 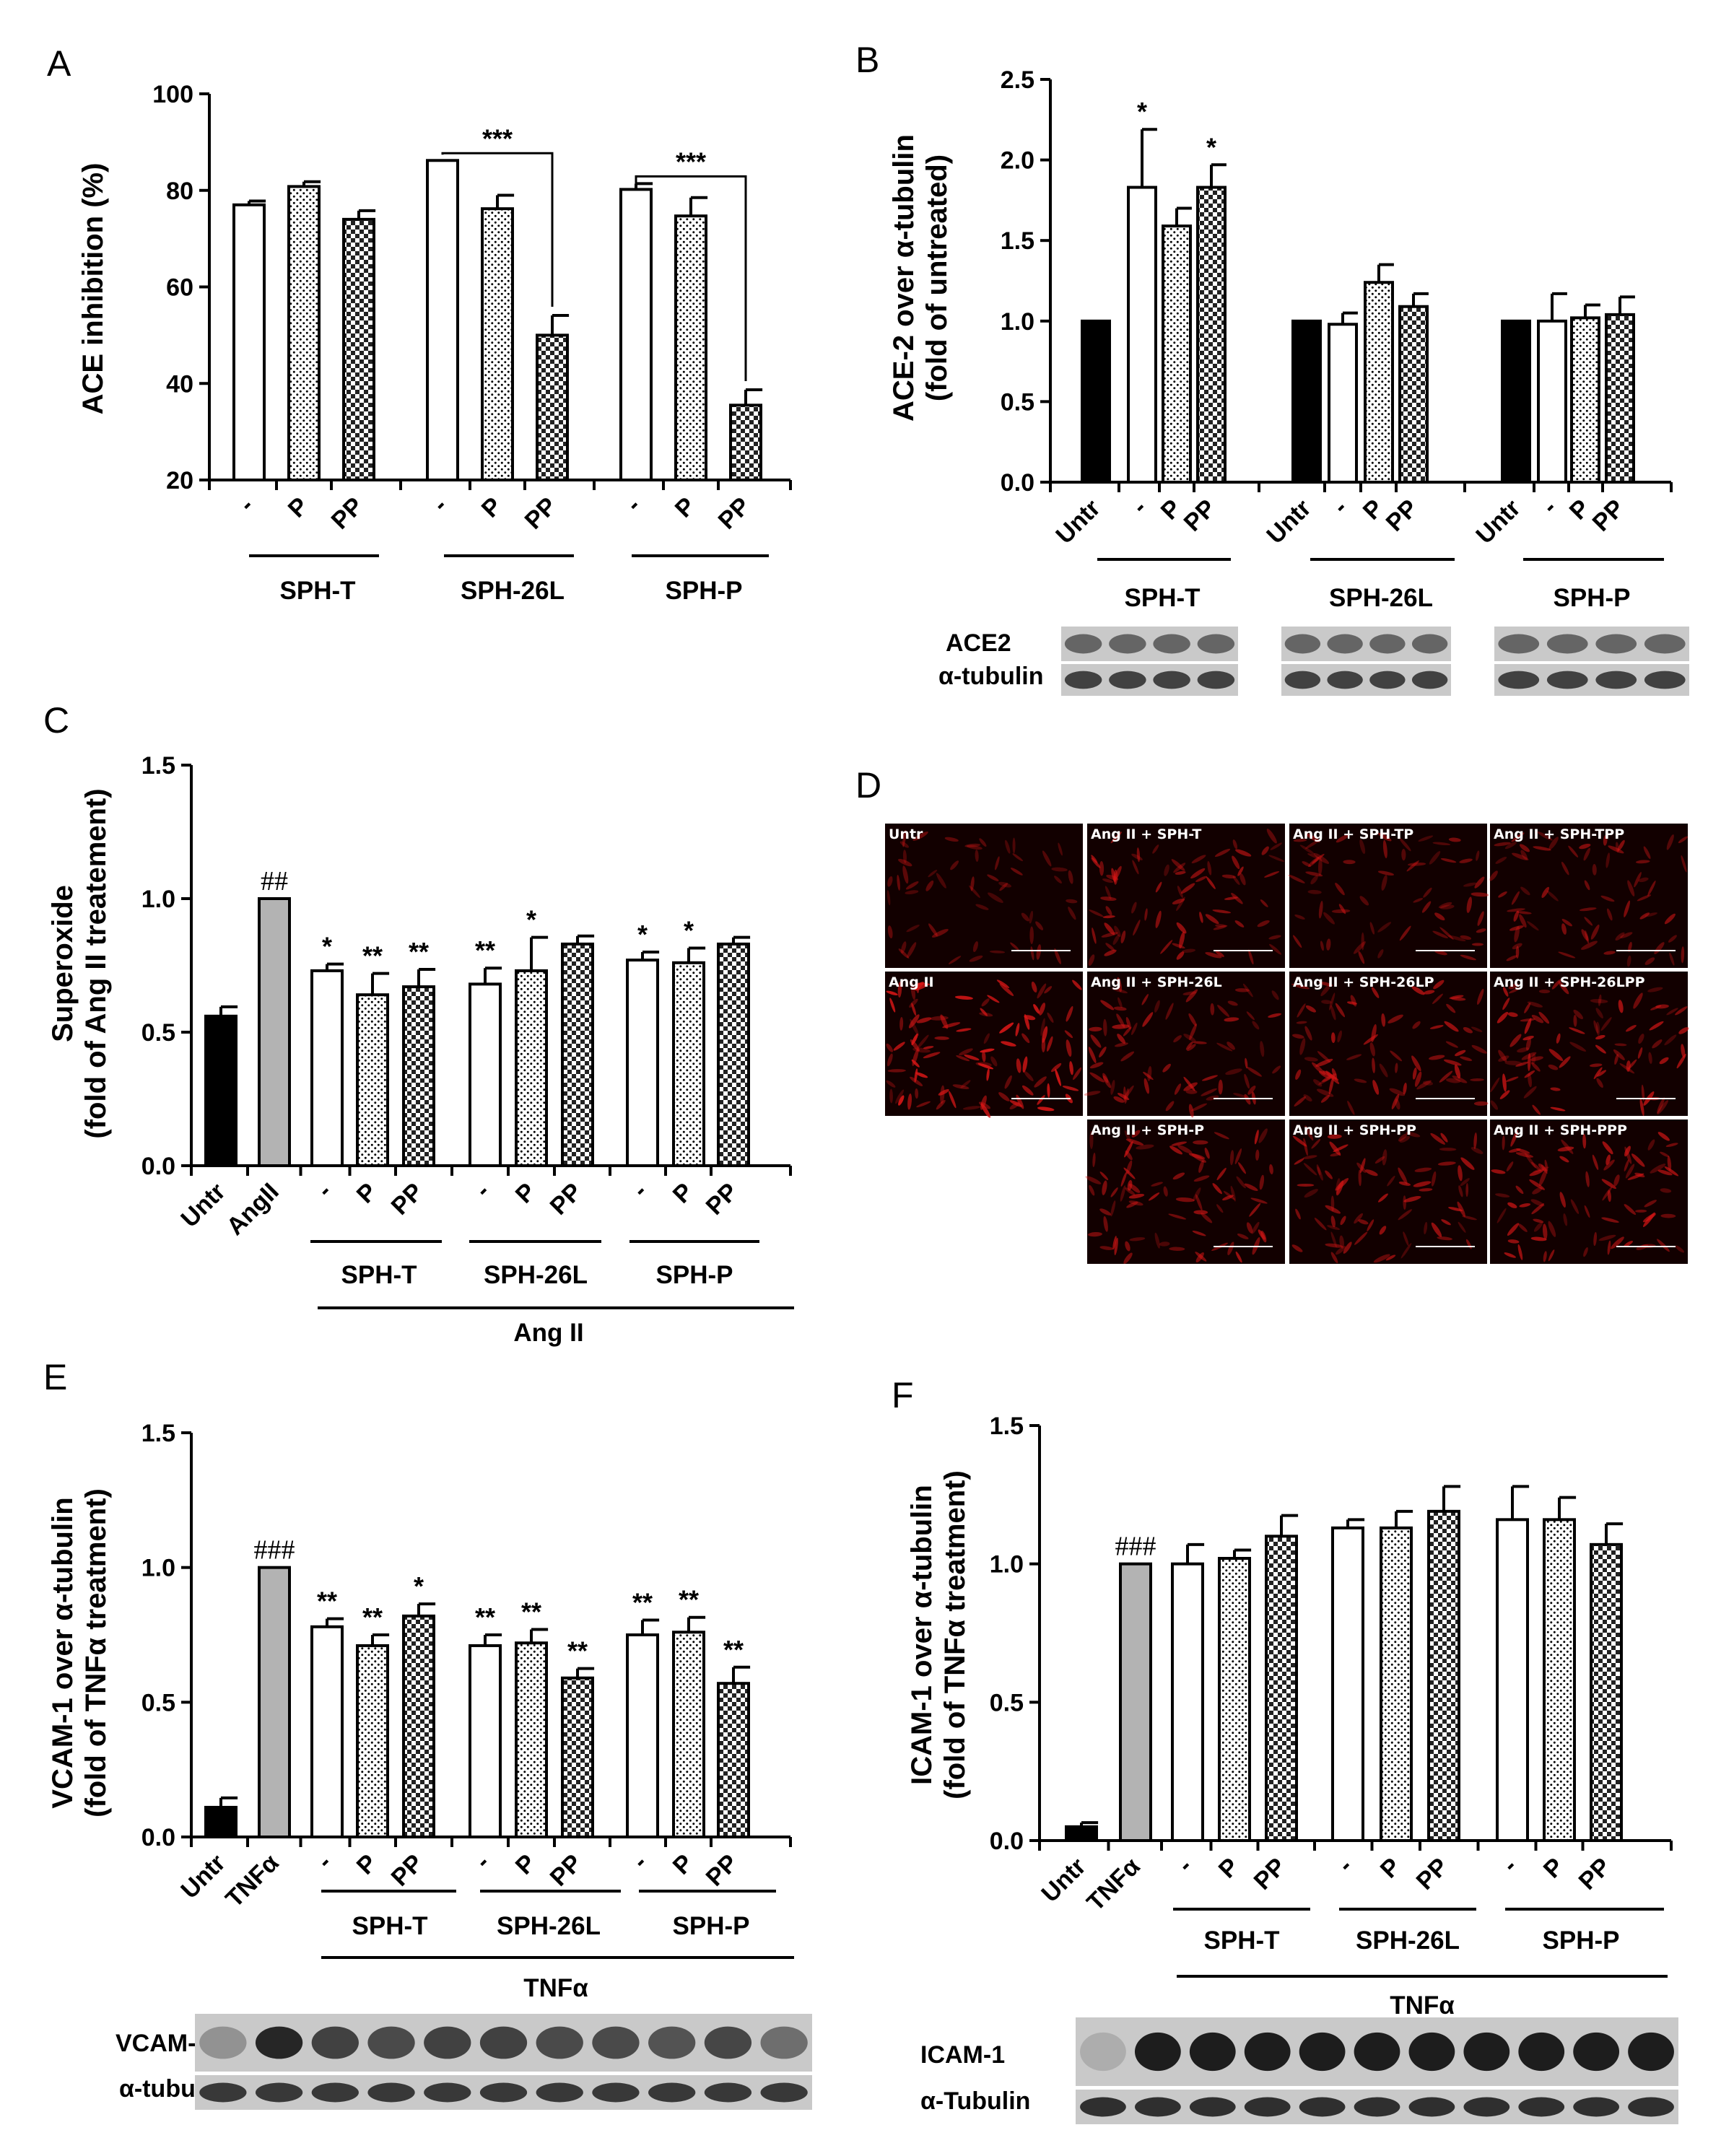 I want to click on blot-ace2-strip, so click(x=1366, y=644).